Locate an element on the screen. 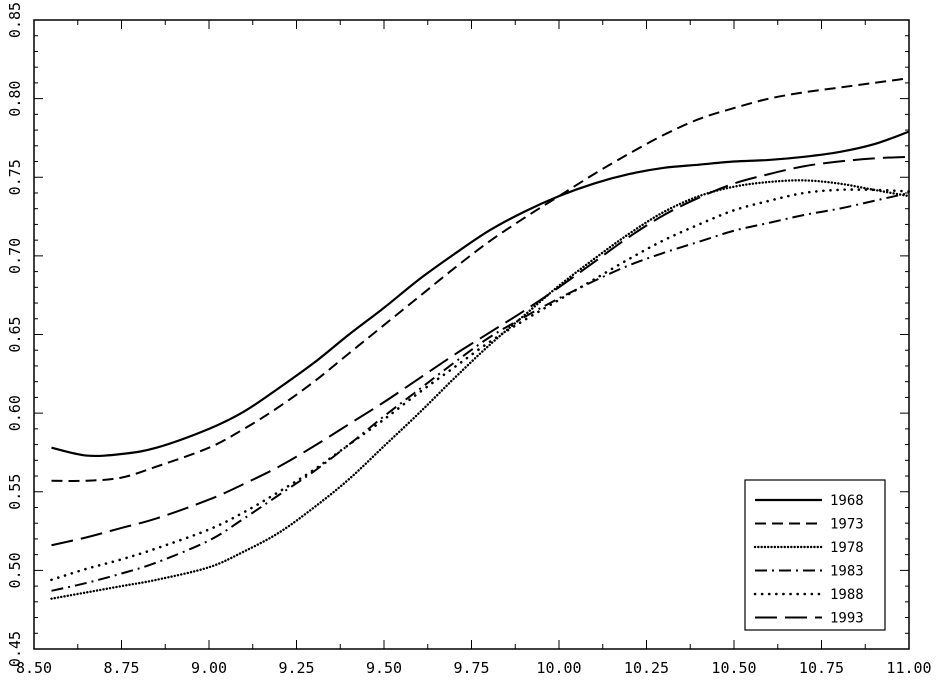 Image resolution: width=941 pixels, height=686 pixels. x-tick-label: 11.00 is located at coordinates (908, 668).